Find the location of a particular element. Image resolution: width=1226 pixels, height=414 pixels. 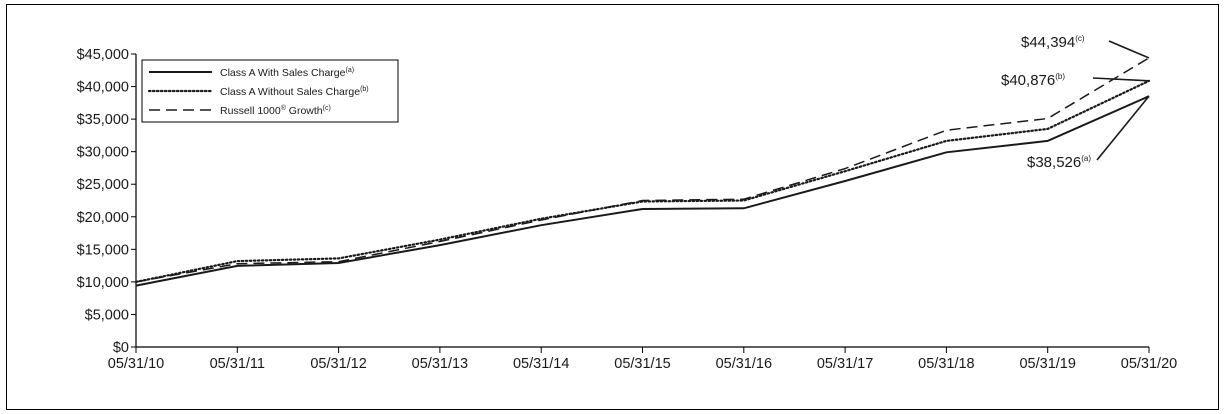

y-tick-label: $20,000 is located at coordinates (103, 218).